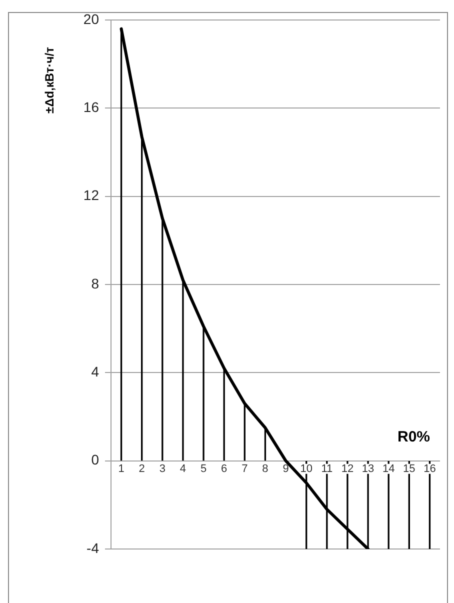 This screenshot has height=603, width=454. What do you see at coordinates (49, 80) in the screenshot?
I see `y-axis-title: ±Δd,кВт·ч/т` at bounding box center [49, 80].